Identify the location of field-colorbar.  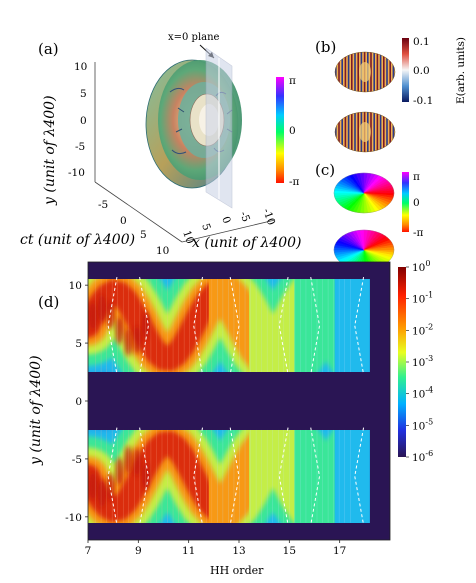
(405, 70).